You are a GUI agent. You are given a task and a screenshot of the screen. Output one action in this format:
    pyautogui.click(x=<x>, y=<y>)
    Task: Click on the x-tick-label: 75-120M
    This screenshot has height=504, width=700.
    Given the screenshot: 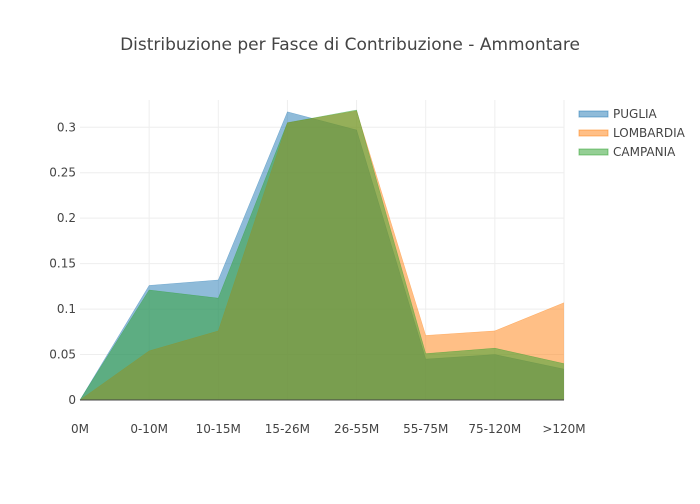 What is the action you would take?
    pyautogui.click(x=494, y=429)
    